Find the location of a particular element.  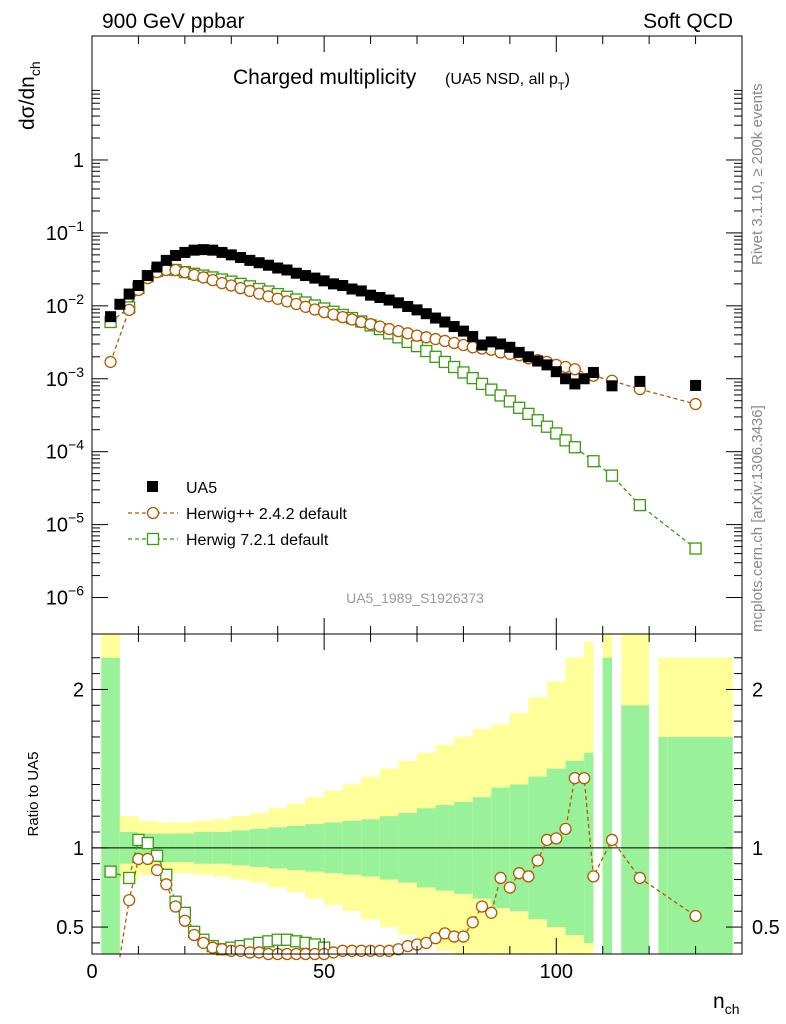

herwig7-ratio-point is located at coordinates (110, 871).